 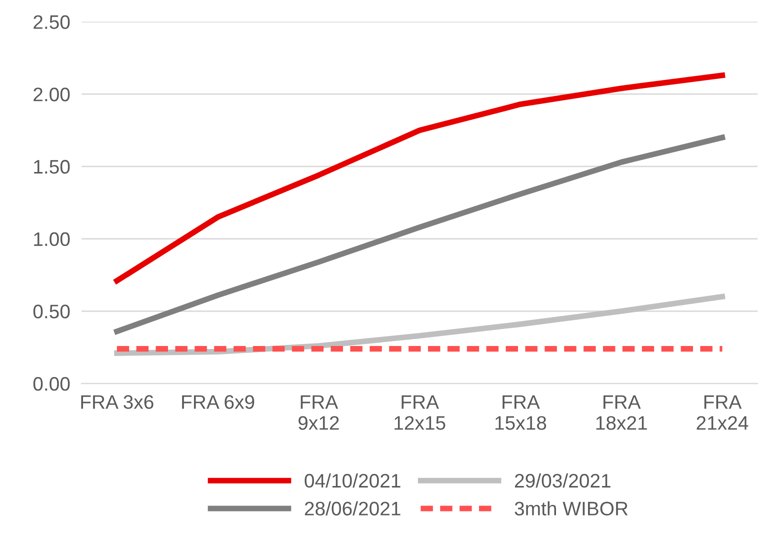 What do you see at coordinates (218, 402) in the screenshot?
I see `x-tick-label: FRA 6x9` at bounding box center [218, 402].